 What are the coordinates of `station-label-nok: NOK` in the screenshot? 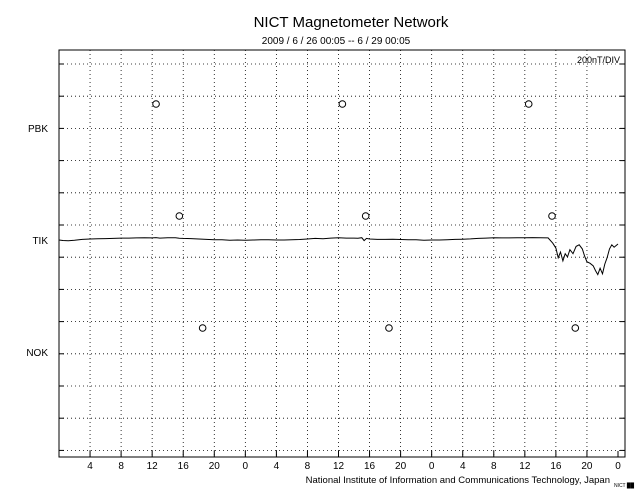 It's located at (37, 353).